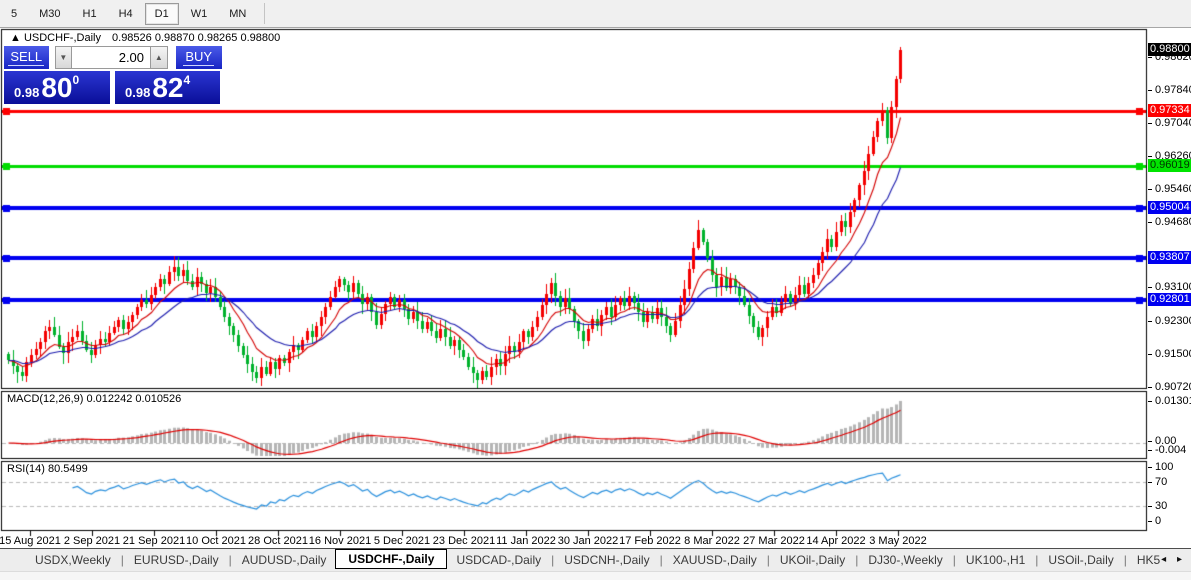 The height and width of the screenshot is (580, 1191). Describe the element at coordinates (1169, 207) in the screenshot. I see `hline-label-axis-badge: 0.95004` at that location.